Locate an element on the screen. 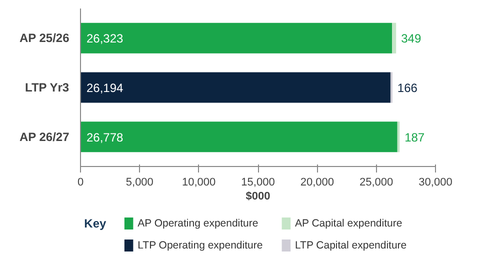  y-tick-label: AP 26/27 is located at coordinates (44, 137).